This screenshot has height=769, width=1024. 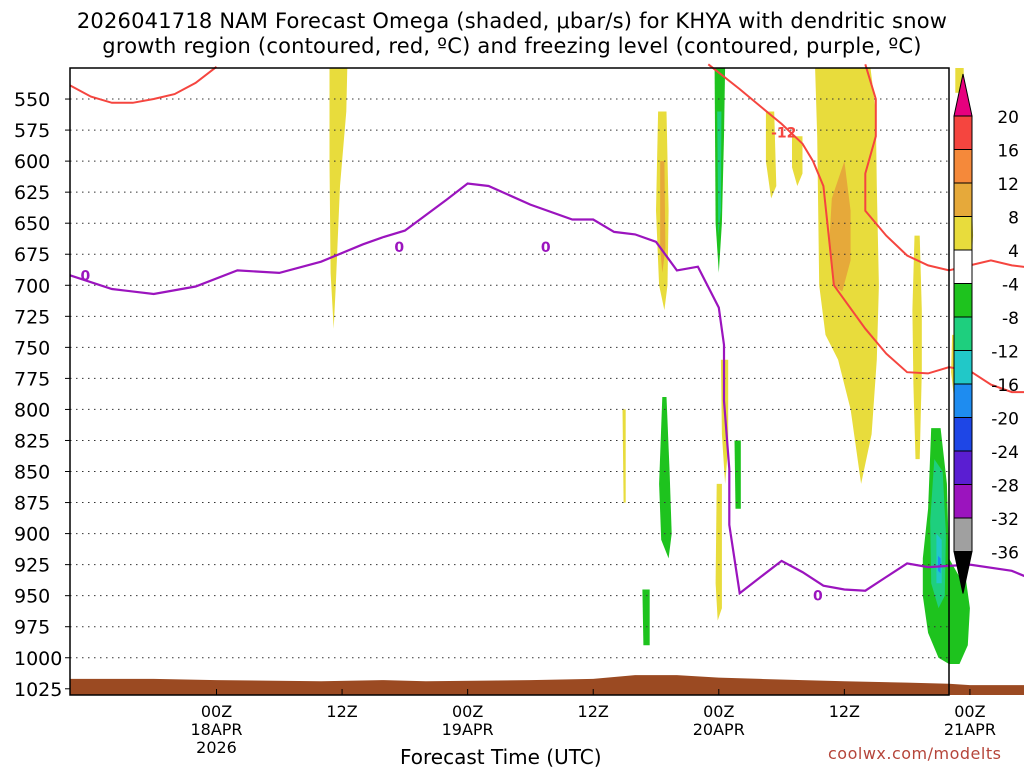 I want to click on colorbar-label-11: -28, so click(x=1005, y=487).